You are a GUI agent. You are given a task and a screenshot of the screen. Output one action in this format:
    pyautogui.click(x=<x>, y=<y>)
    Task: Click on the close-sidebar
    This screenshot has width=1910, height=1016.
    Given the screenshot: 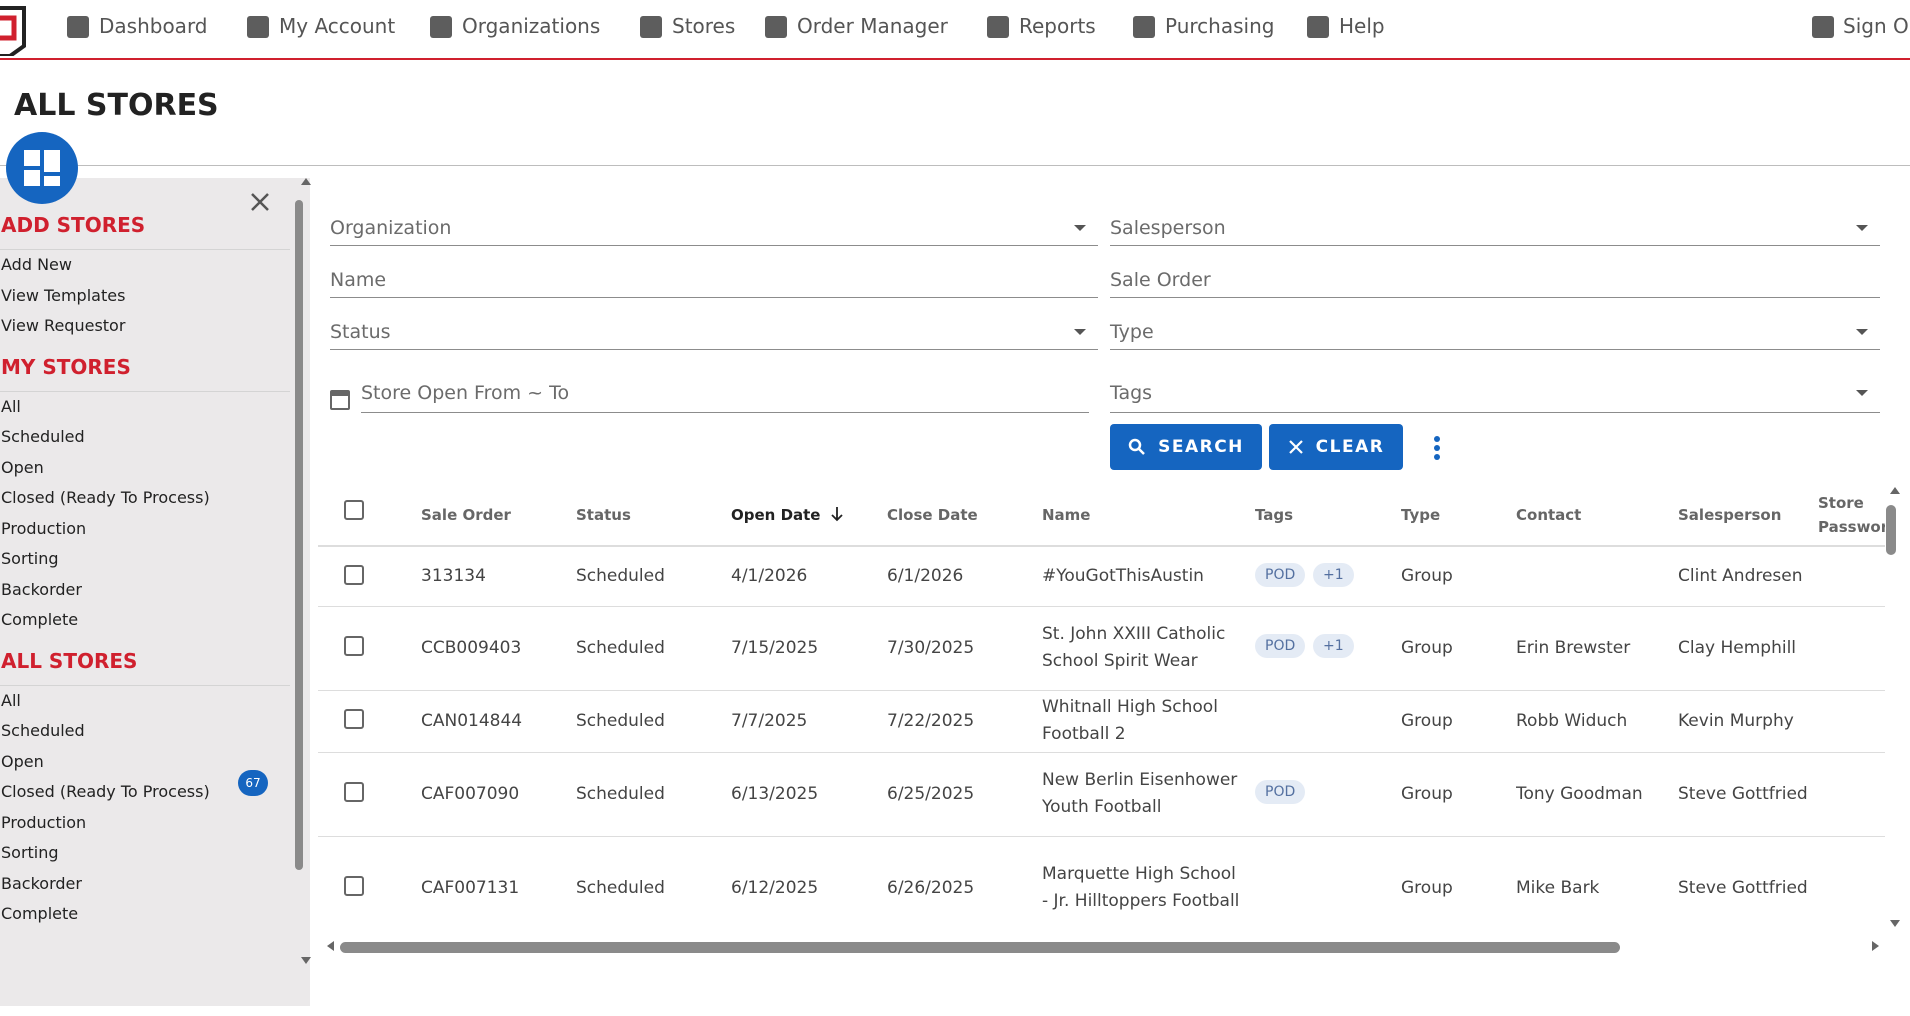 What is the action you would take?
    pyautogui.click(x=260, y=202)
    